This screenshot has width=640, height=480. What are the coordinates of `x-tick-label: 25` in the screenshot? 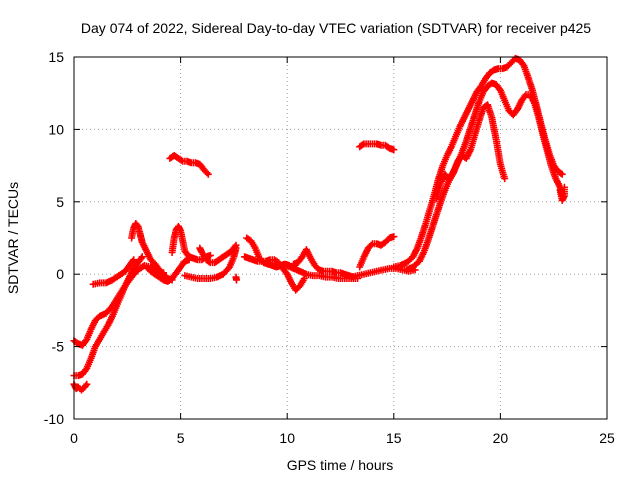 It's located at (607, 438).